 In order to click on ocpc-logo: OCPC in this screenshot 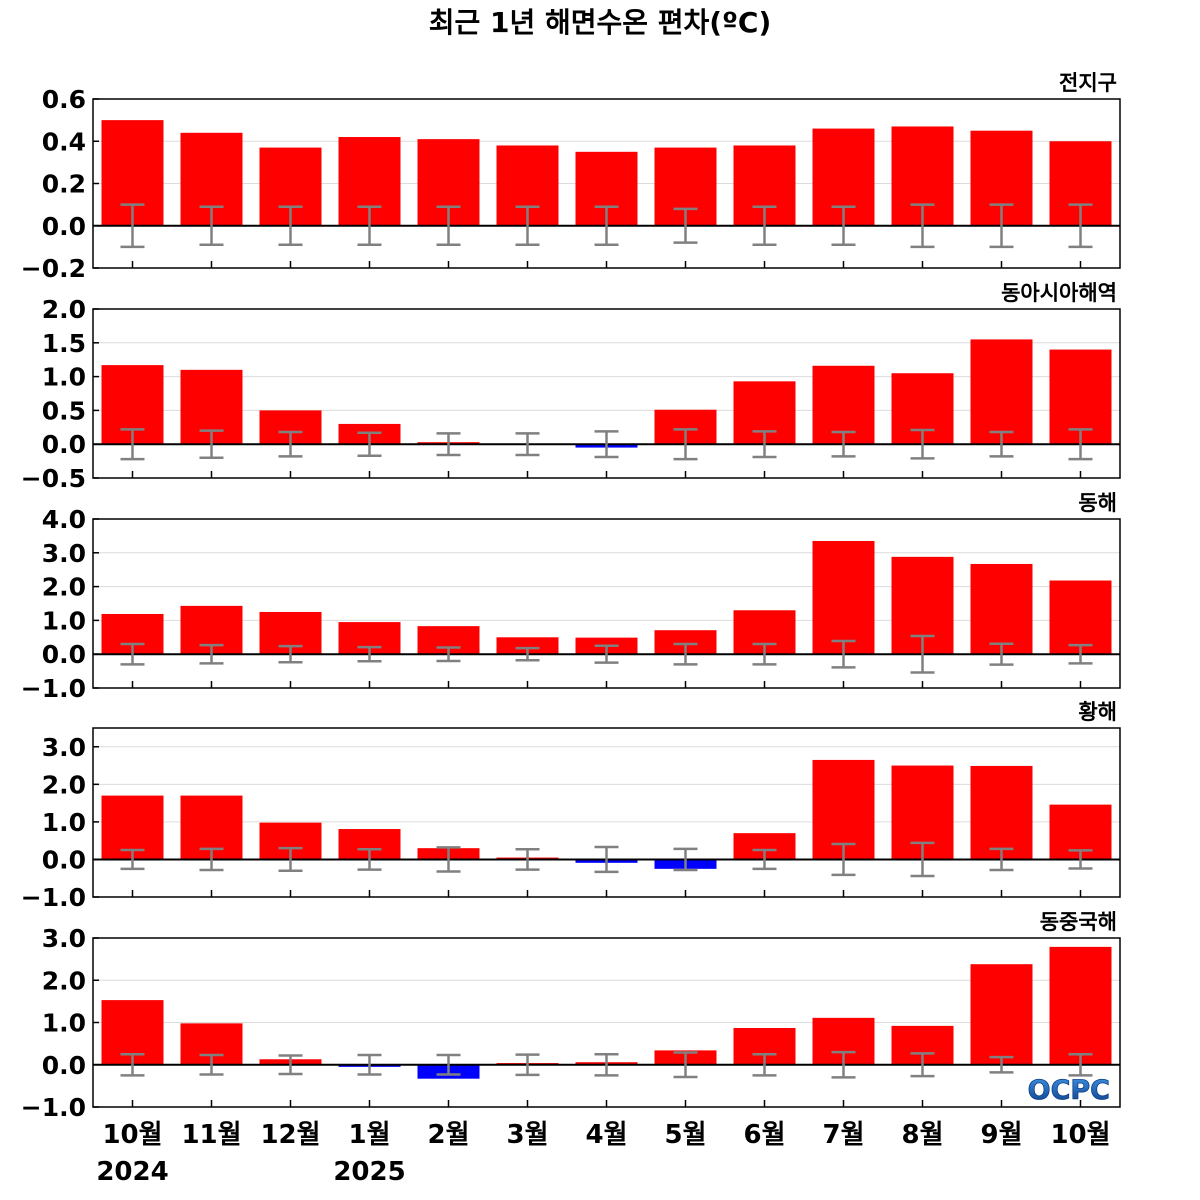, I will do `click(1068, 1091)`.